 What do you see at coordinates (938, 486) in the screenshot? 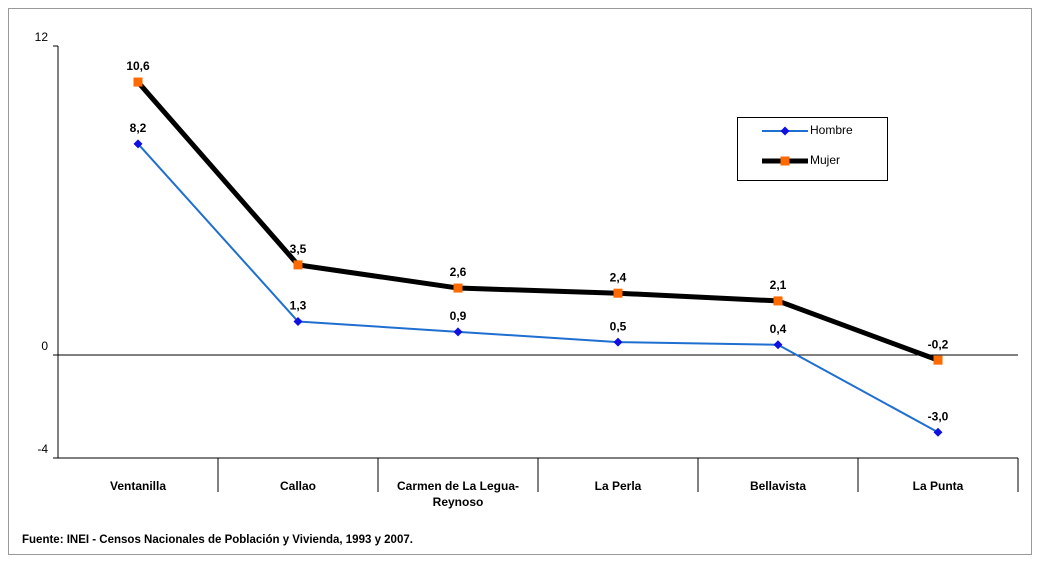
I see `x-tick-label: La Punta` at bounding box center [938, 486].